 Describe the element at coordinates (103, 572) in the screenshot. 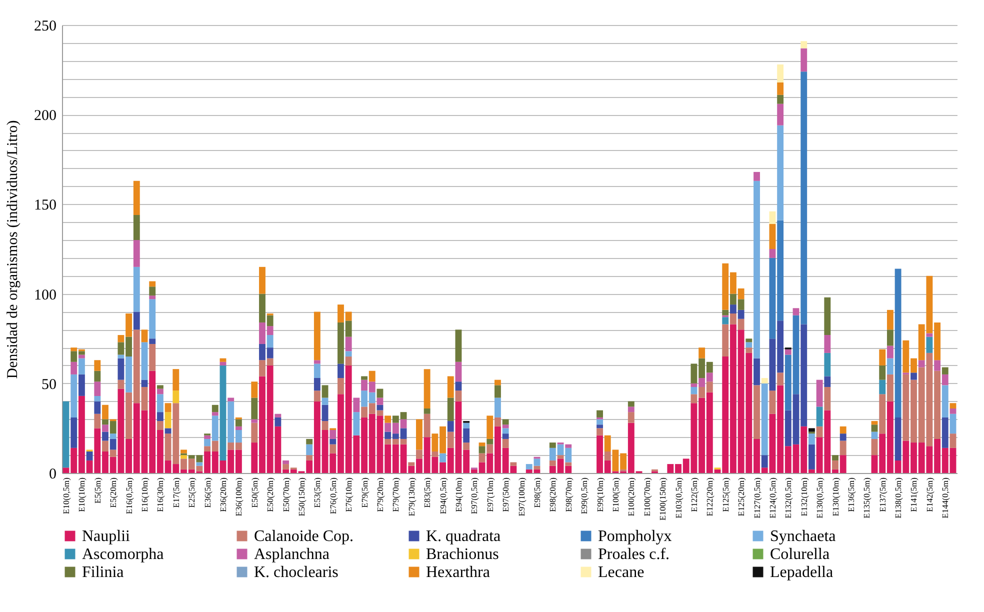

I see `legend-label: Filinia` at that location.